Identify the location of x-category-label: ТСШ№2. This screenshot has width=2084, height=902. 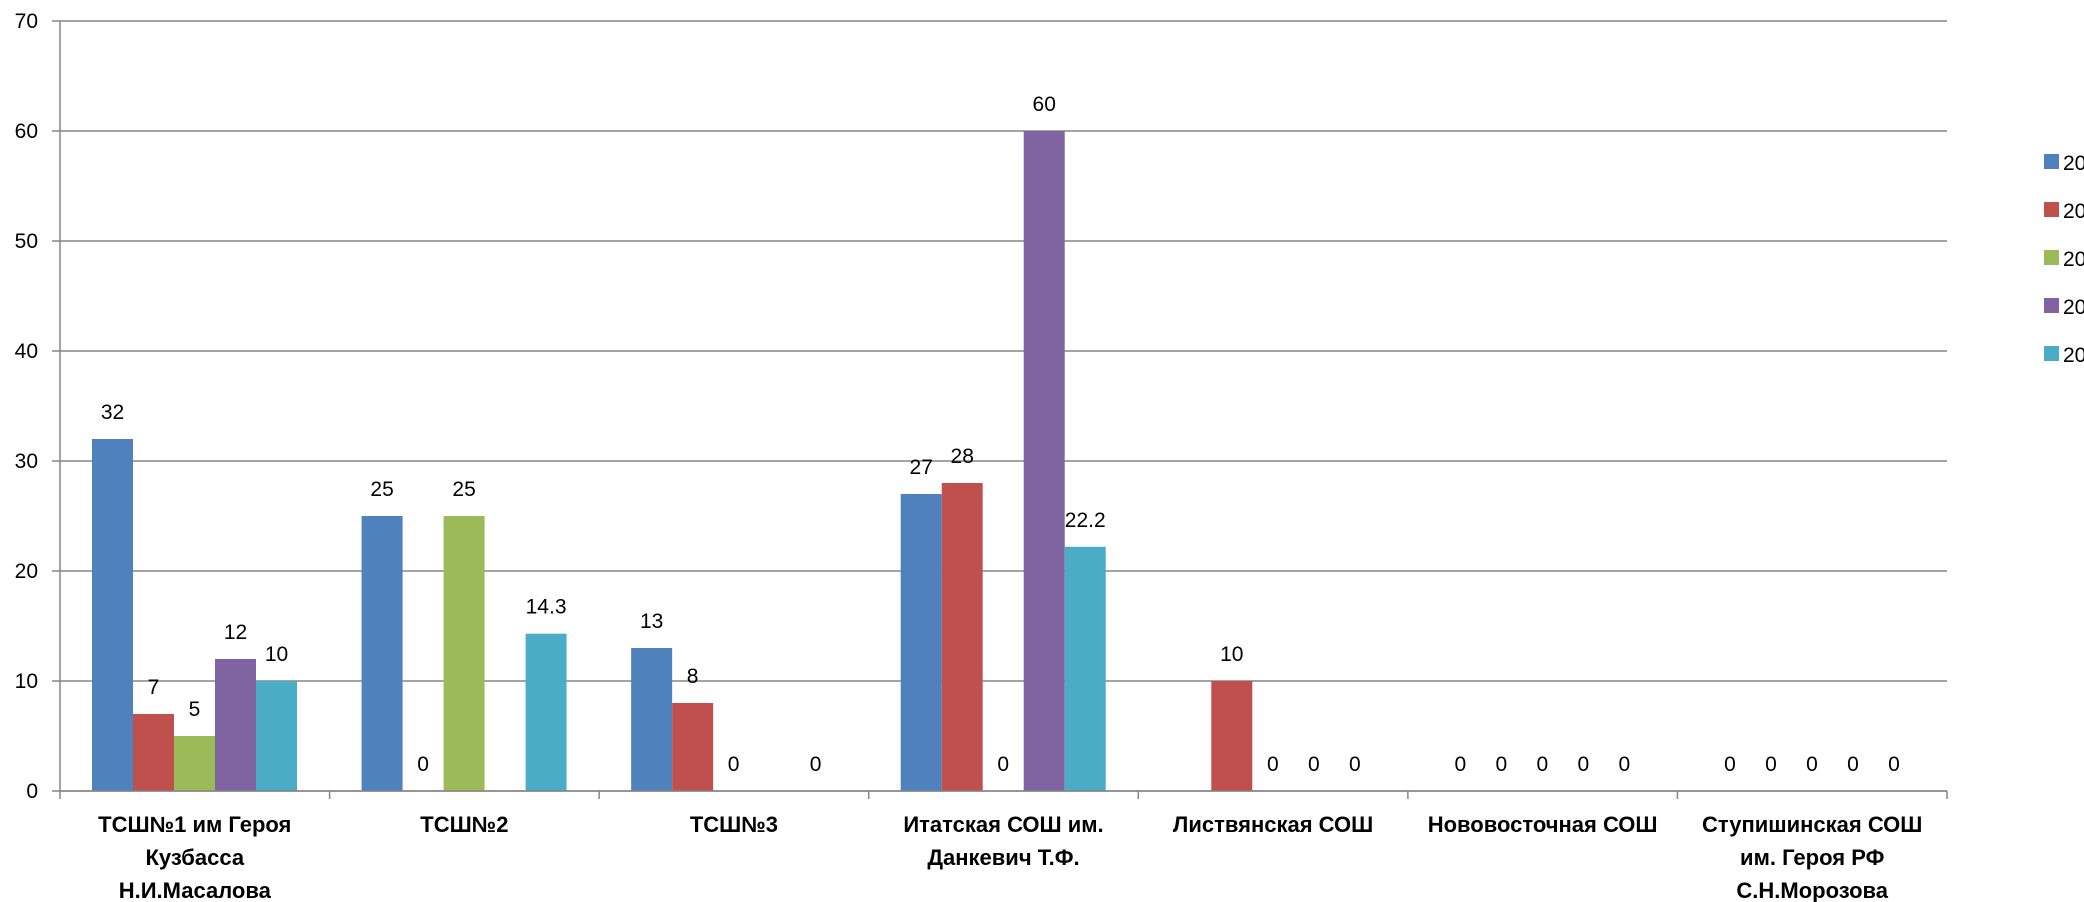
(464, 824).